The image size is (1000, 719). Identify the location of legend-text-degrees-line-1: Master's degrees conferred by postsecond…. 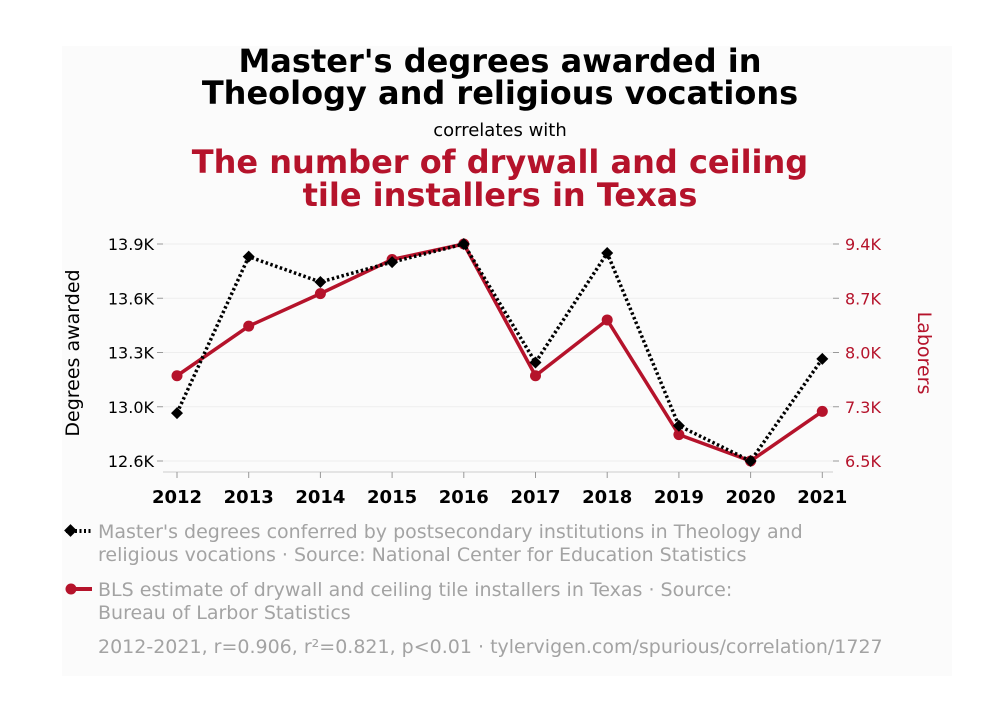
(450, 532).